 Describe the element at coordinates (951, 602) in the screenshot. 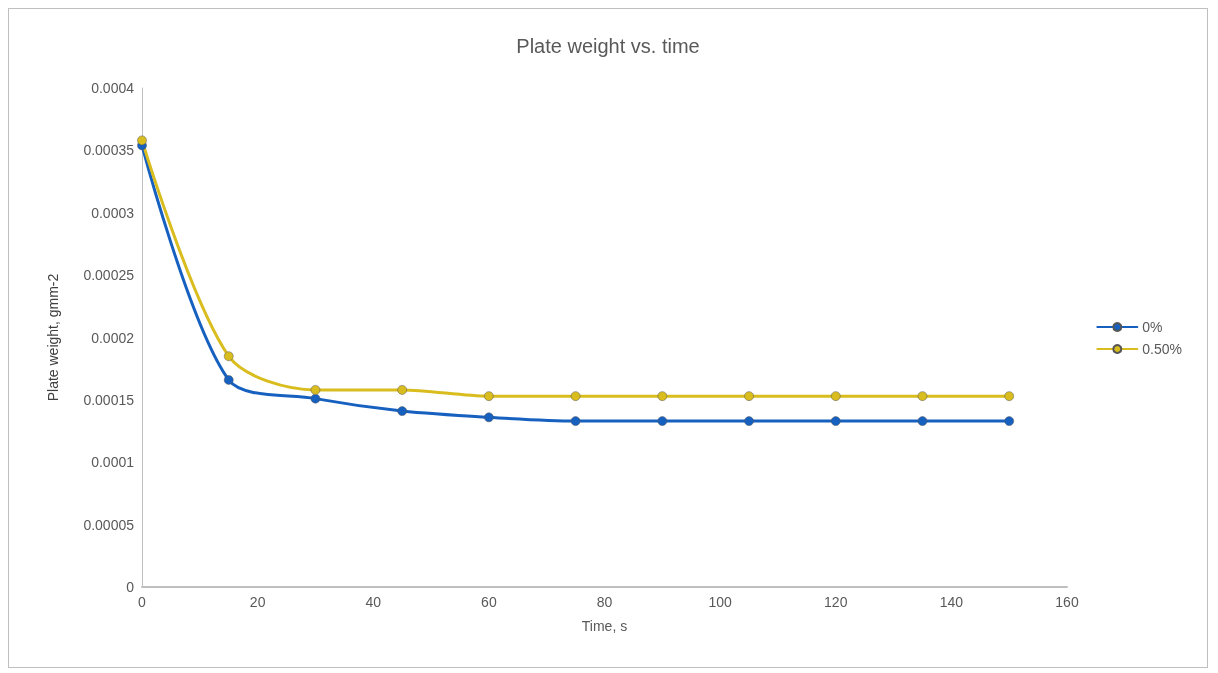

I see `x-tick-label: 140` at that location.